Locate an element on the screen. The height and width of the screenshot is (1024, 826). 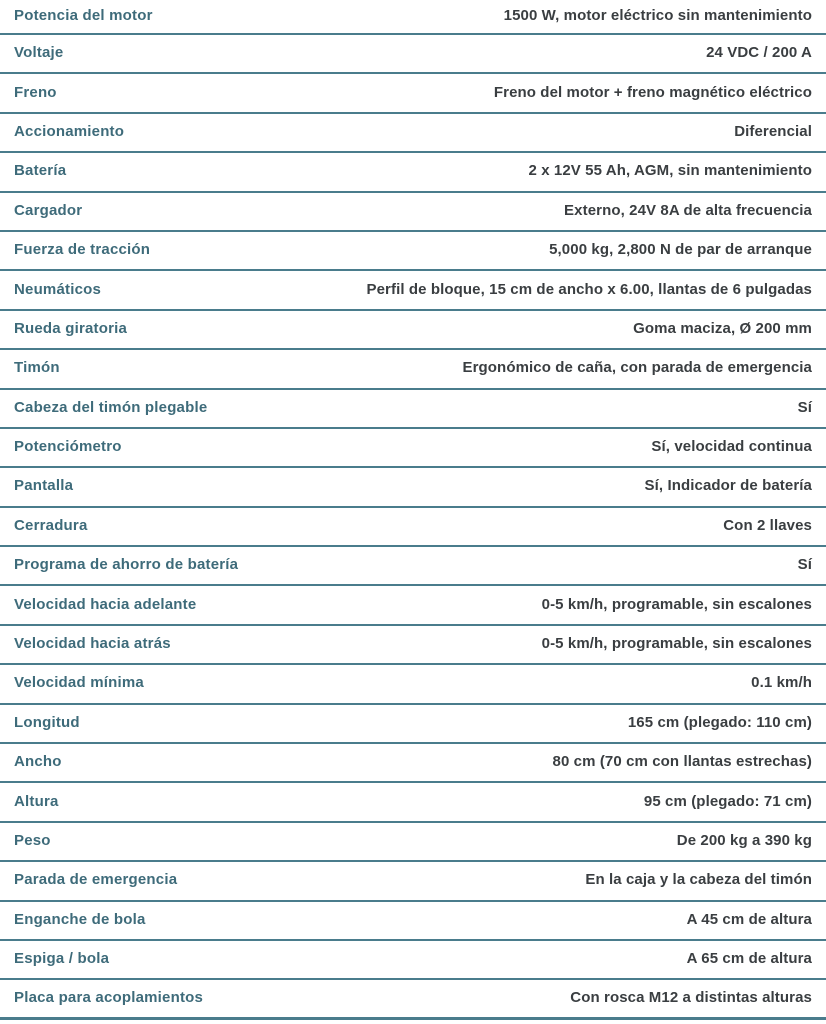
spec-row: Voltaje 24 VDC / 200 A is located at coordinates (413, 55).